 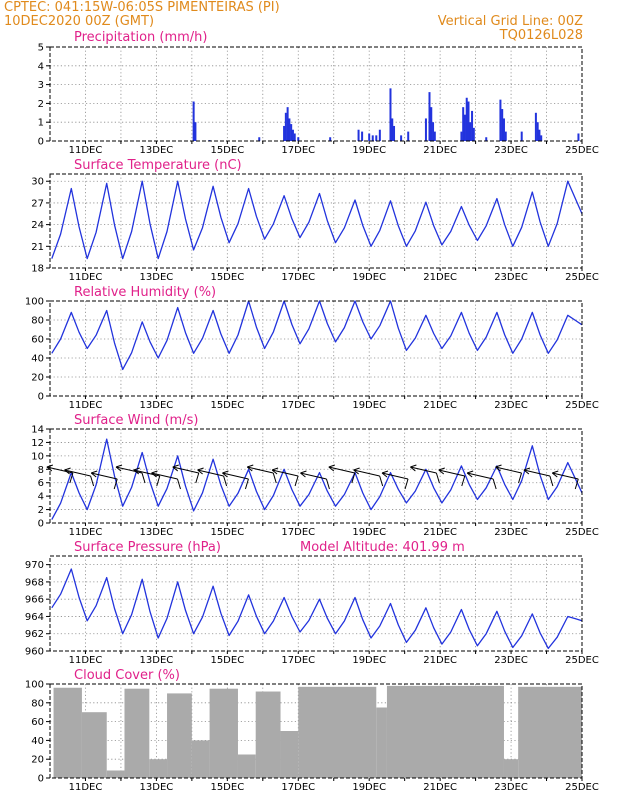 I want to click on wind-line, so click(x=317, y=479).